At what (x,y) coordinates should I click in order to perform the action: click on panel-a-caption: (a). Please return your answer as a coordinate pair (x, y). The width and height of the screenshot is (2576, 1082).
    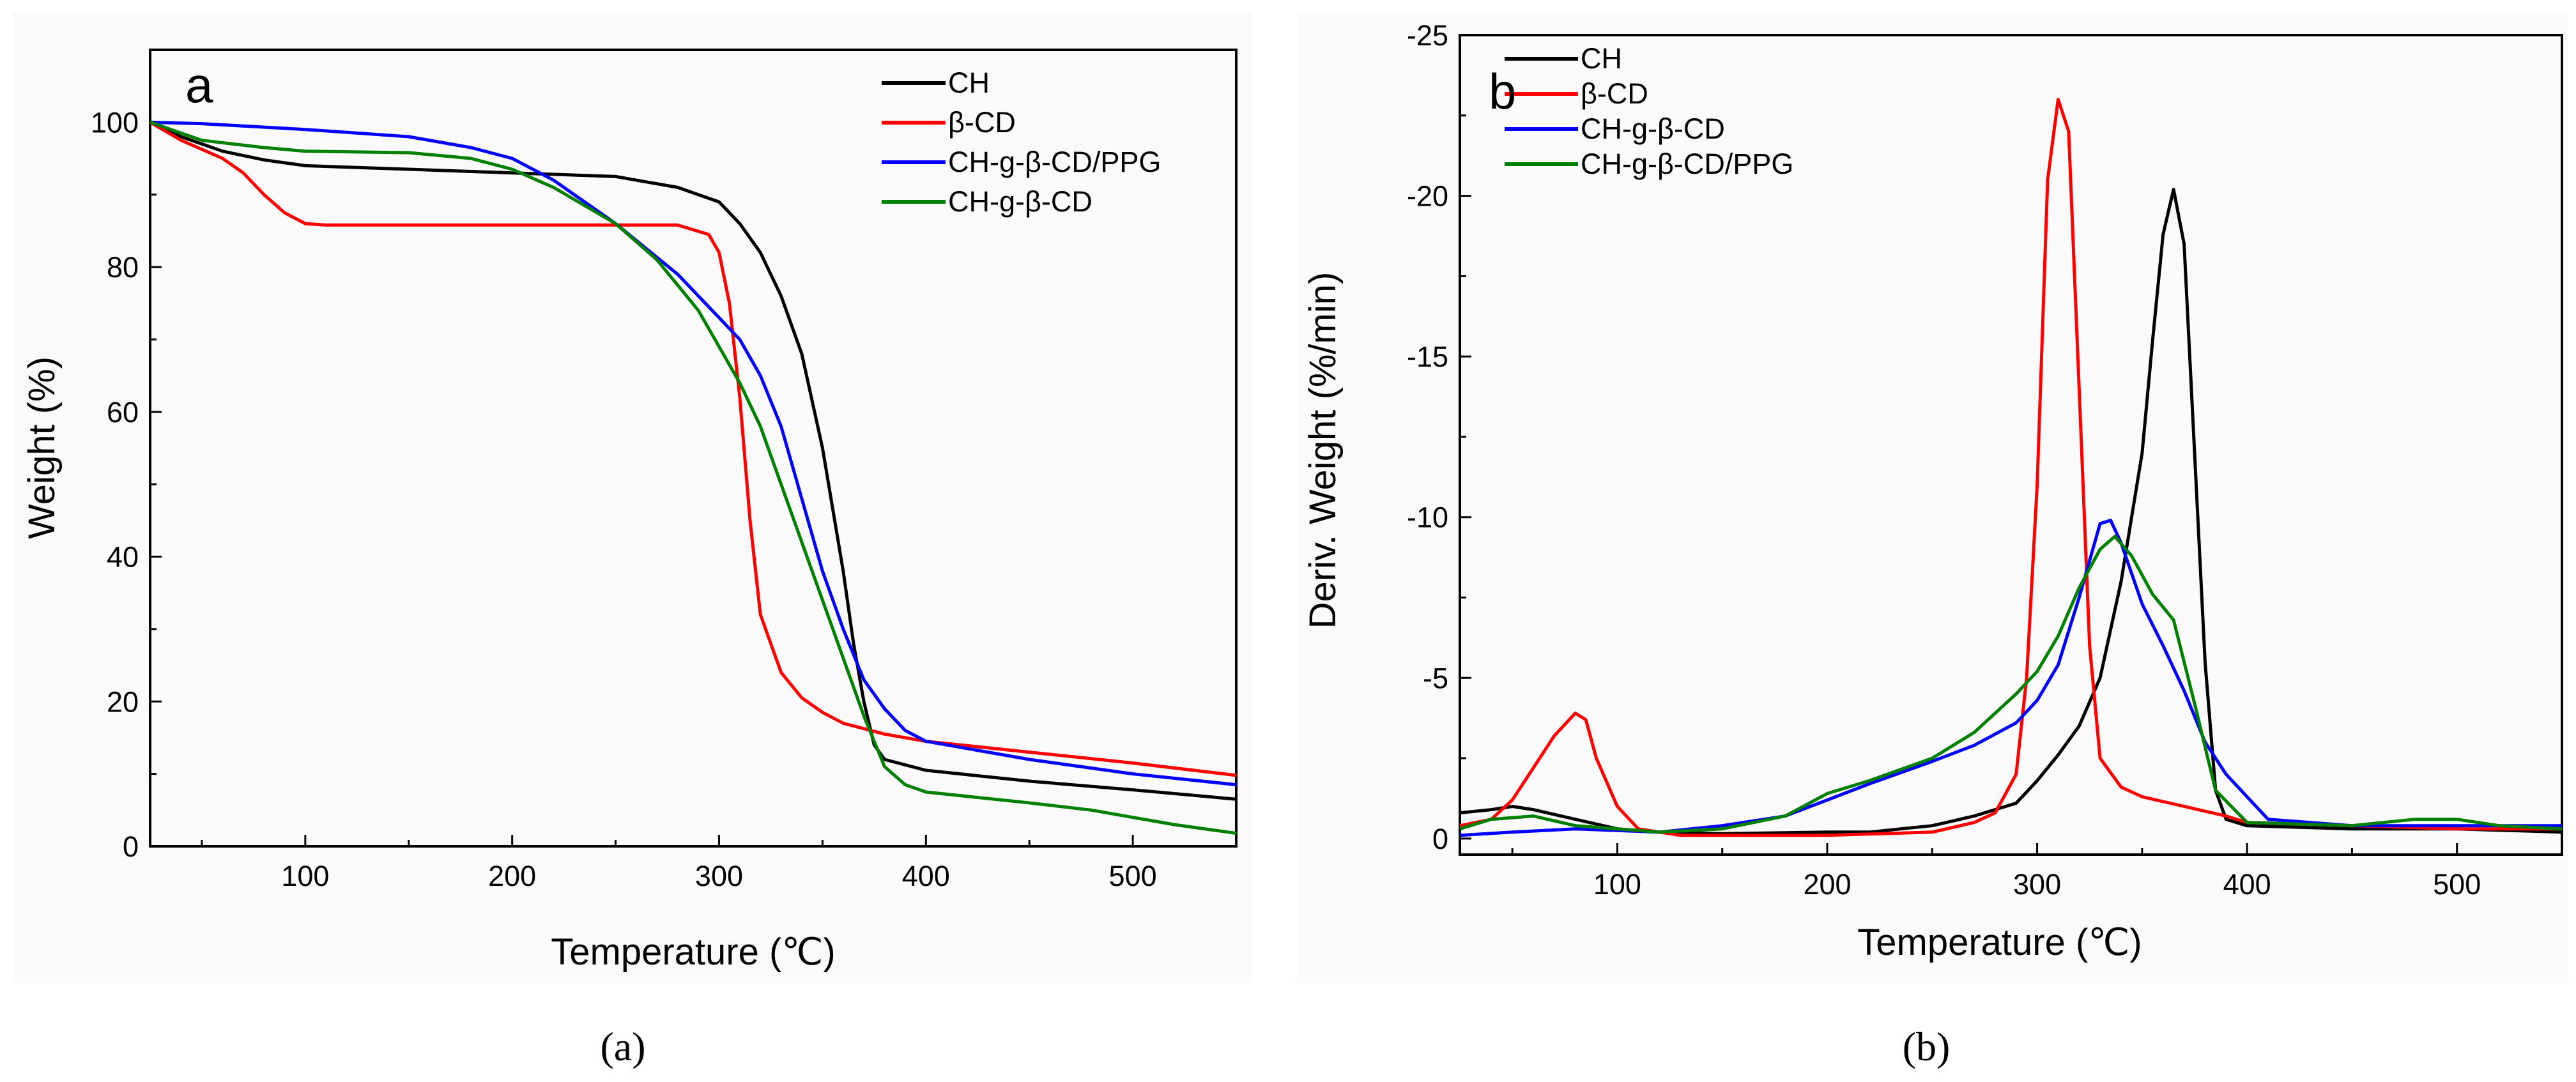
    Looking at the image, I should click on (622, 1046).